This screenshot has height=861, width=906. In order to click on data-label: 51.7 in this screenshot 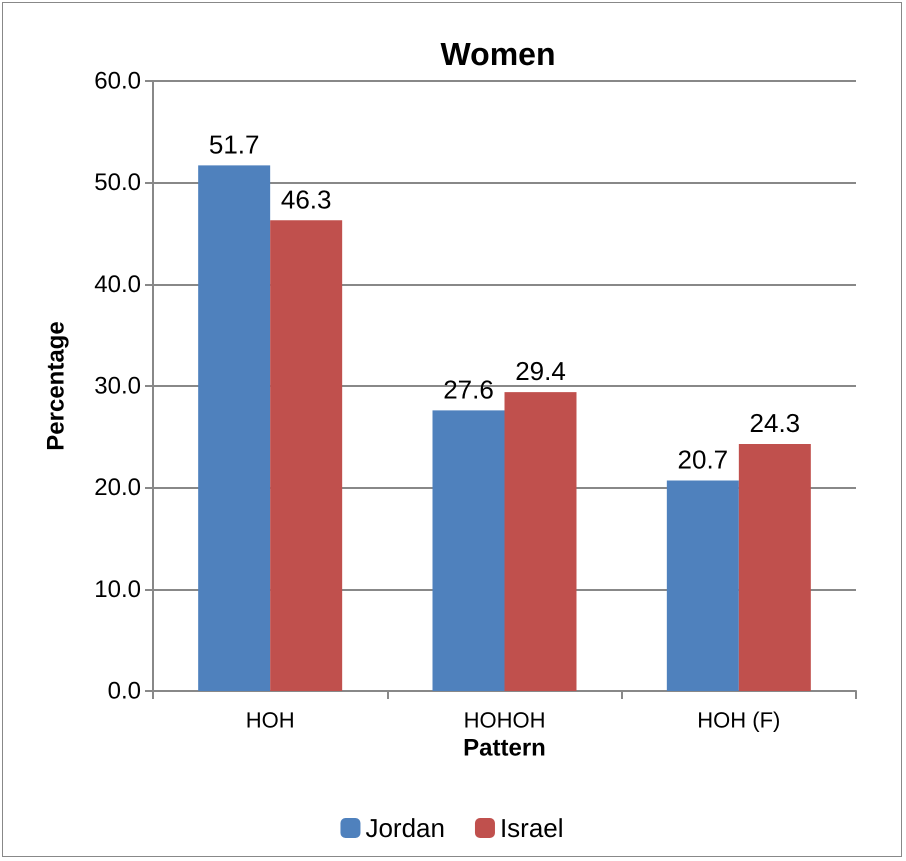, I will do `click(234, 144)`.